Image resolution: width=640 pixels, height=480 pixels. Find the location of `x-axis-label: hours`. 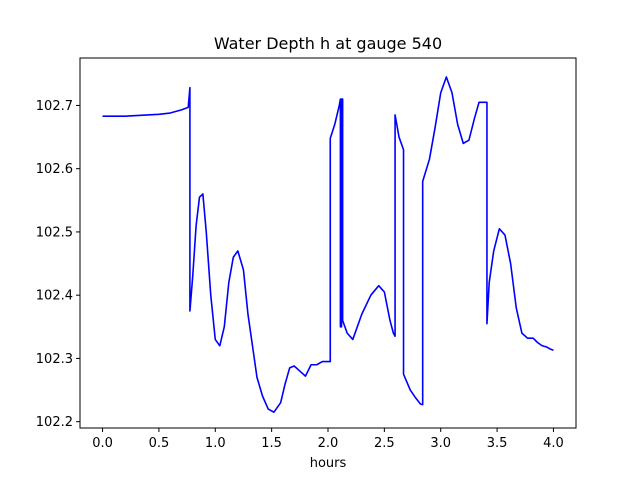

x-axis-label: hours is located at coordinates (328, 463).